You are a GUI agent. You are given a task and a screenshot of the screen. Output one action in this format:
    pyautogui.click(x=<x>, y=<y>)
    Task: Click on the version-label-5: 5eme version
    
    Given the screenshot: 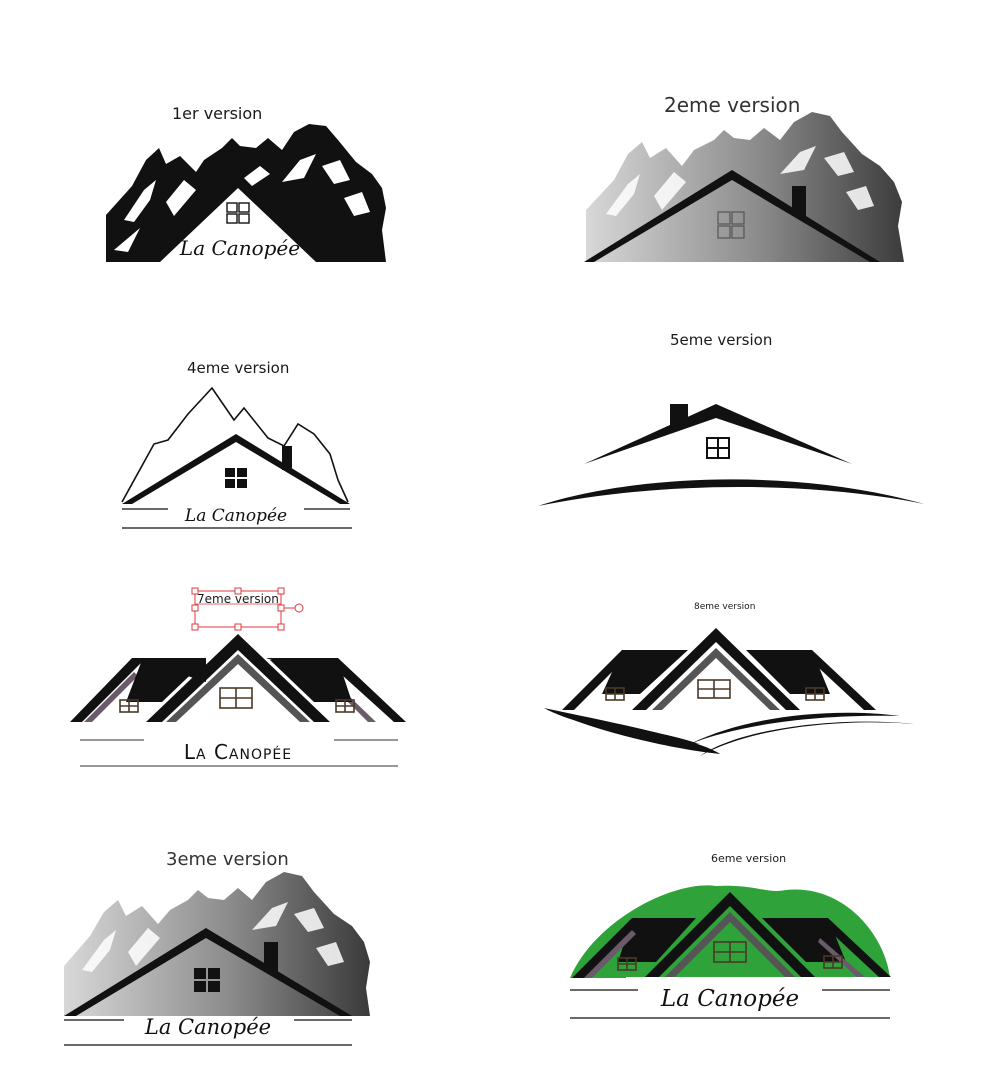 What is the action you would take?
    pyautogui.click(x=721, y=340)
    